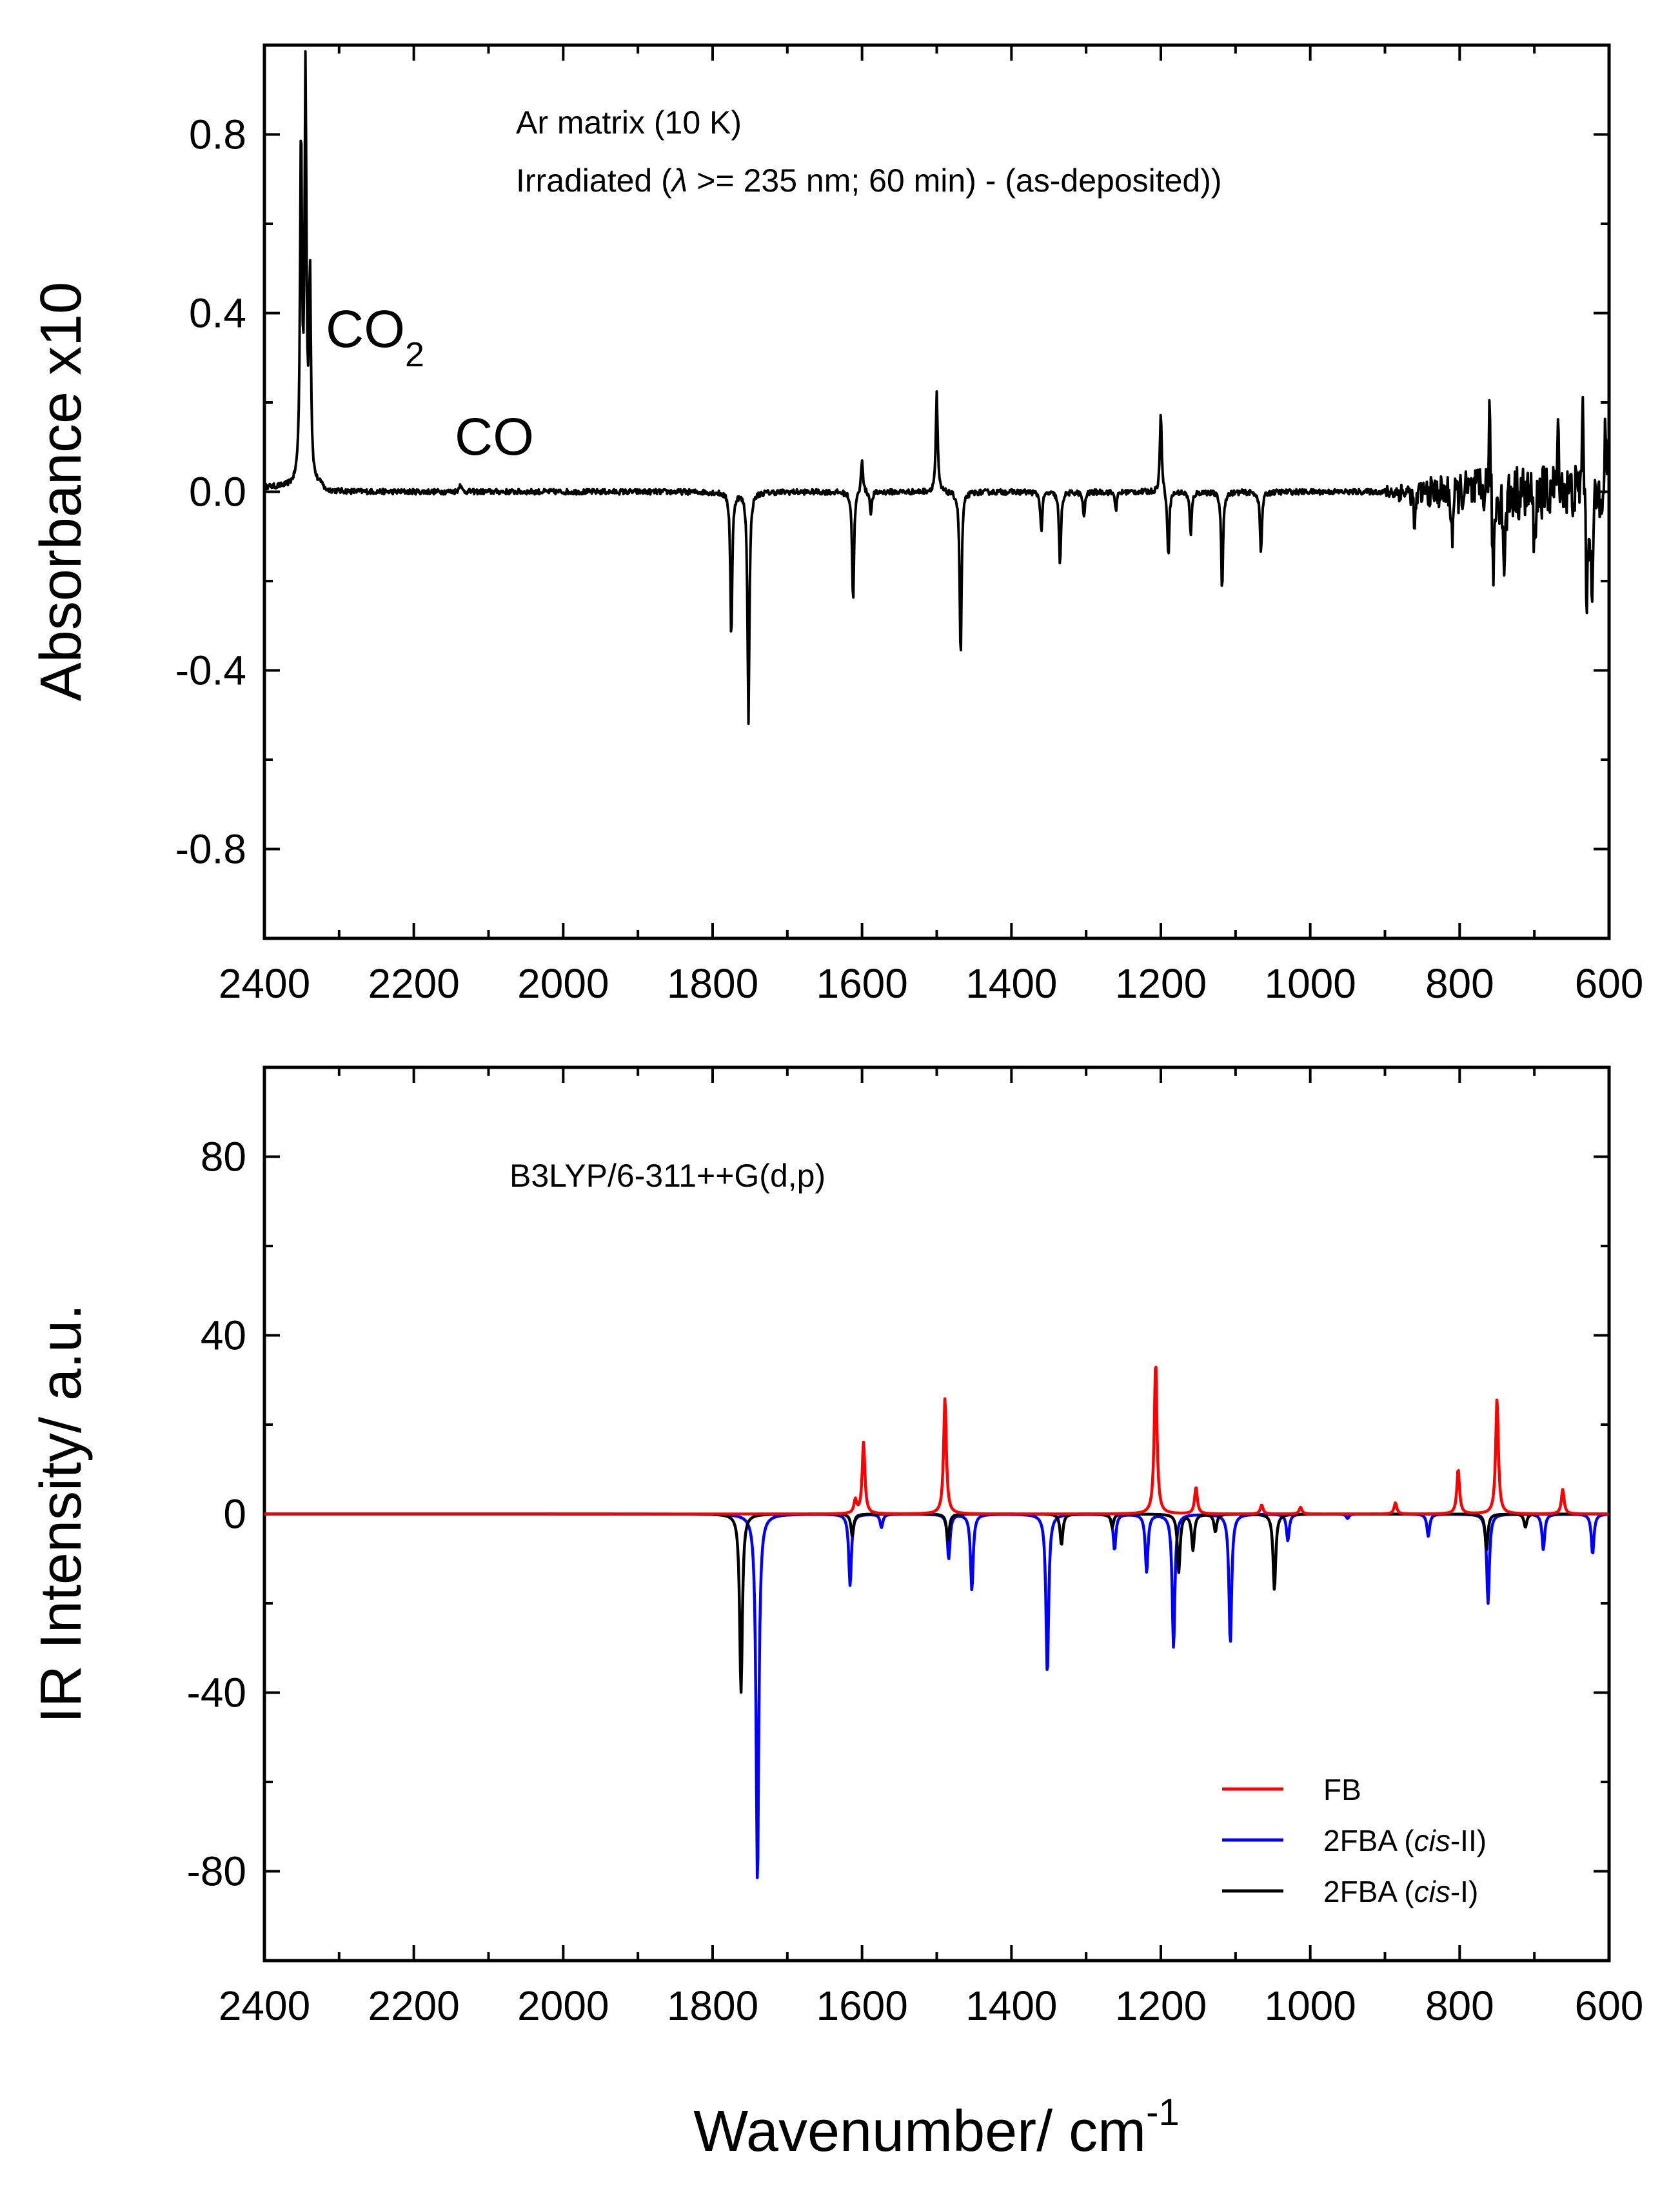 The image size is (1680, 2196). I want to click on top-annotation-line-1: Ar matrix (10 K), so click(629, 122).